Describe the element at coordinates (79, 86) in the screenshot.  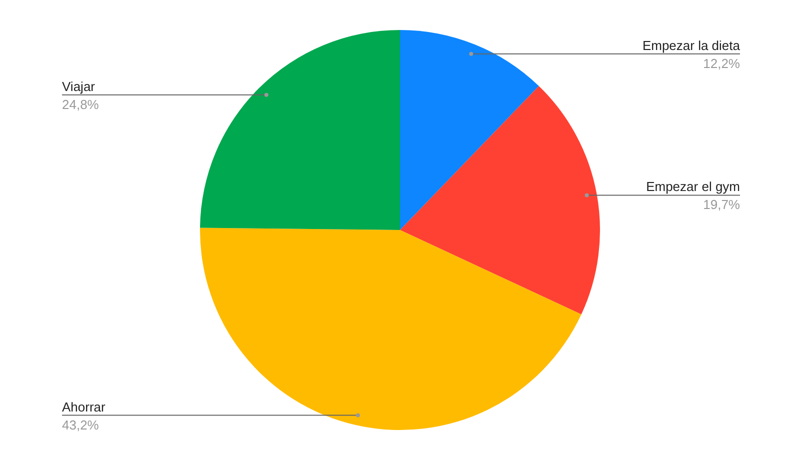
I see `slice-label: Viajar` at that location.